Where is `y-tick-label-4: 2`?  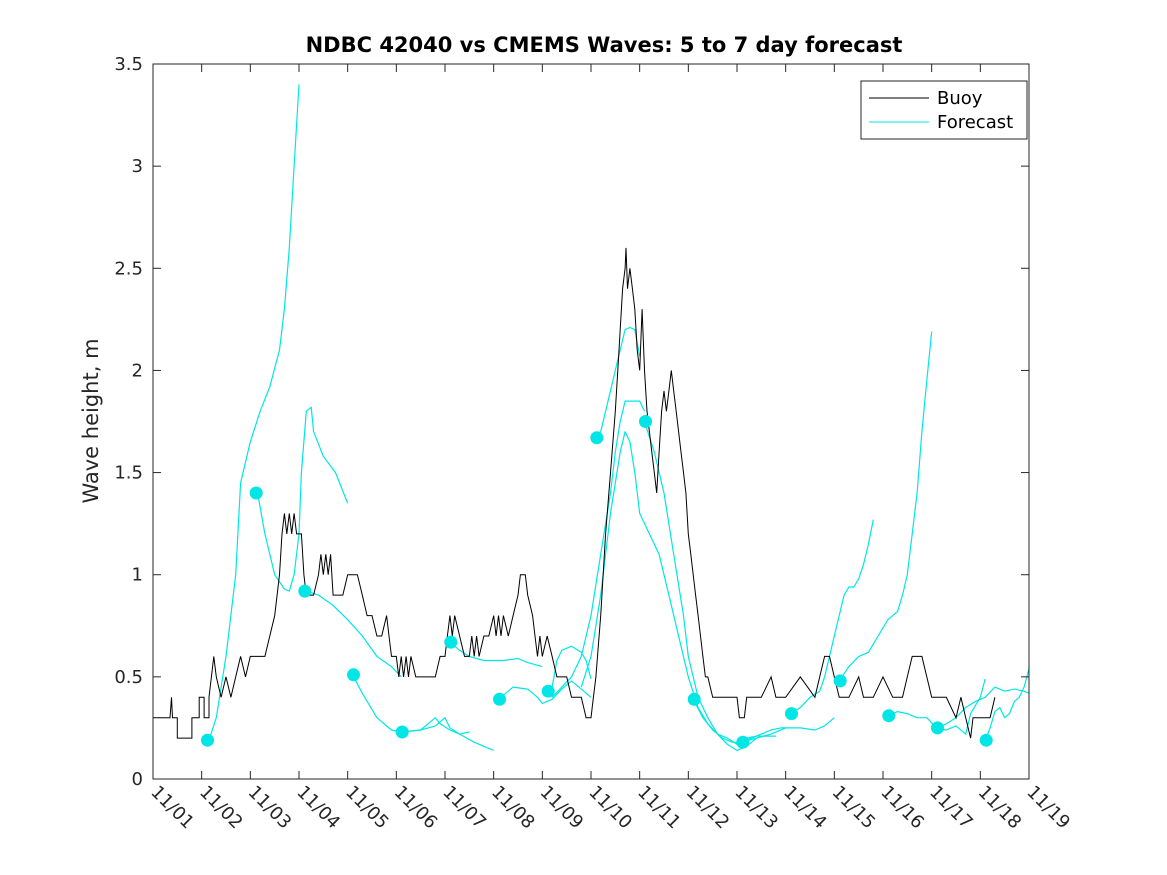
y-tick-label-4: 2 is located at coordinates (137, 370).